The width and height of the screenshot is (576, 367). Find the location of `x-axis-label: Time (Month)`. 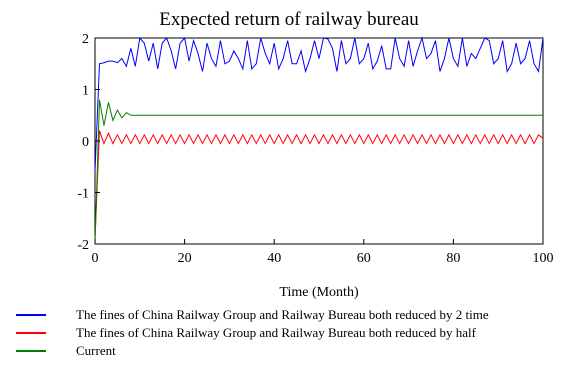

x-axis-label: Time (Month) is located at coordinates (319, 292).